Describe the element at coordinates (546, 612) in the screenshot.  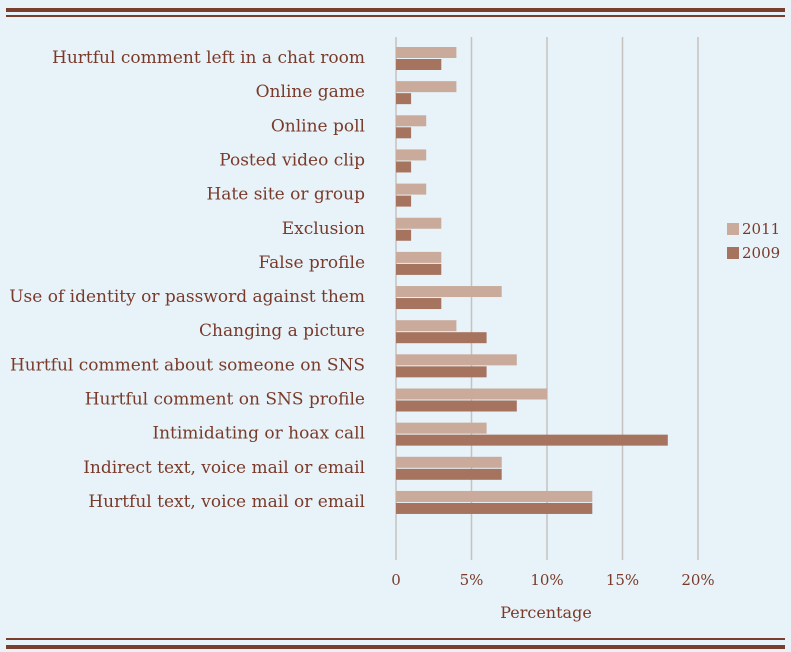
I see `x-axis-title: Percentage` at that location.